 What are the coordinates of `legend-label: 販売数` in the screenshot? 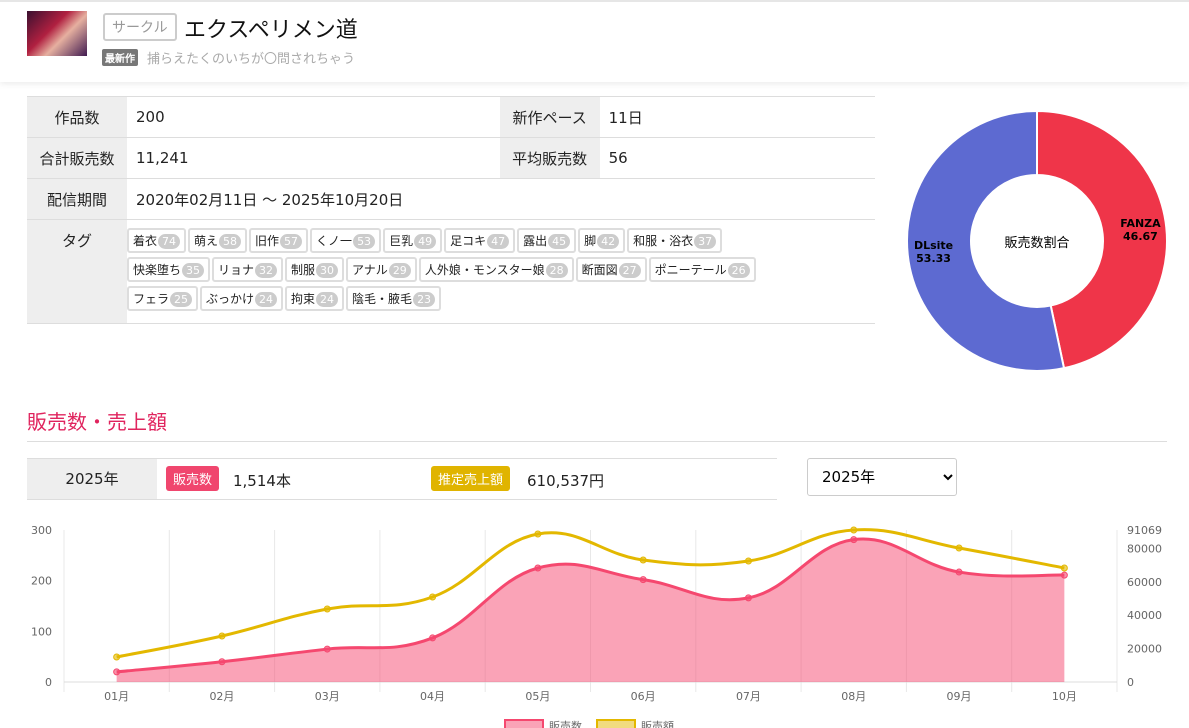 It's located at (565, 724).